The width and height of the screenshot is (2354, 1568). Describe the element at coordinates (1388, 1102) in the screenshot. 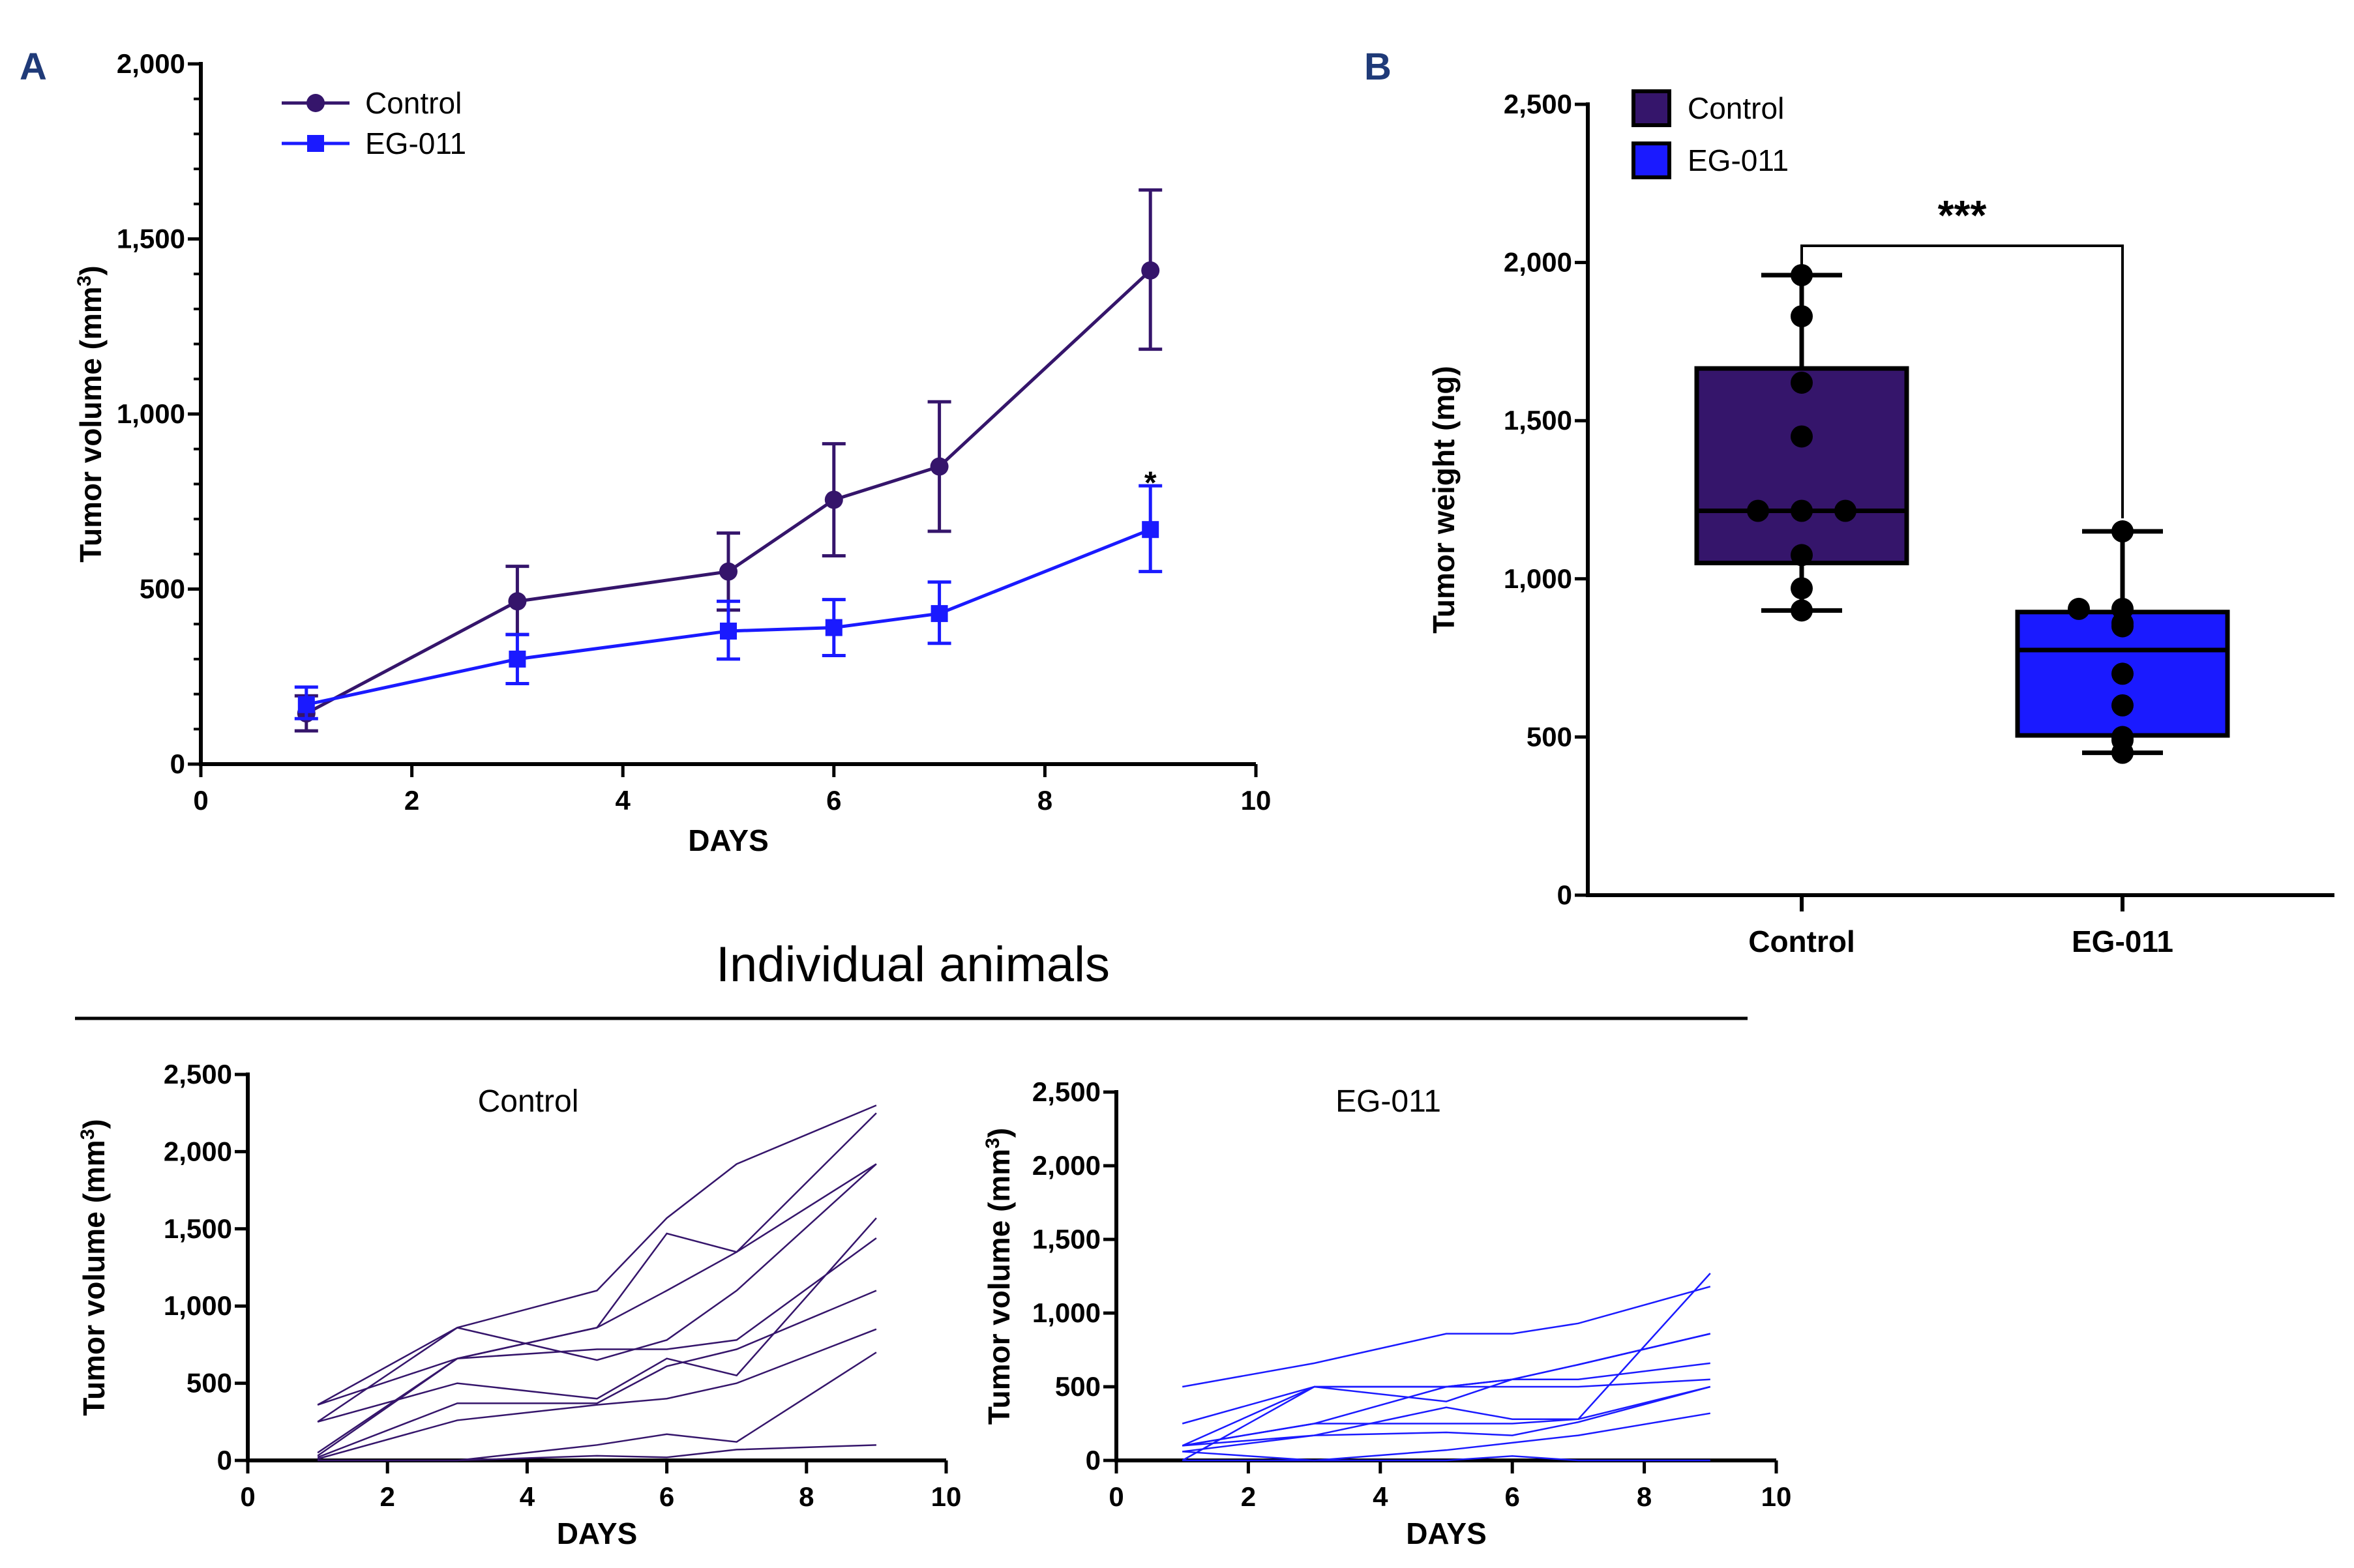

I see `chart-title: EG-011` at that location.